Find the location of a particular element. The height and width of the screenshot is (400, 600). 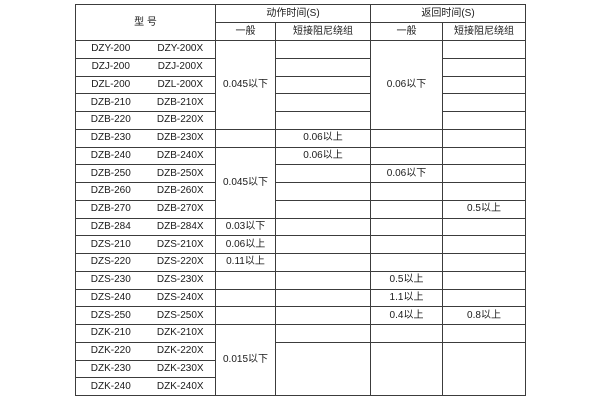

model-cell: DZK-220 DZK-220X is located at coordinates (145, 351).